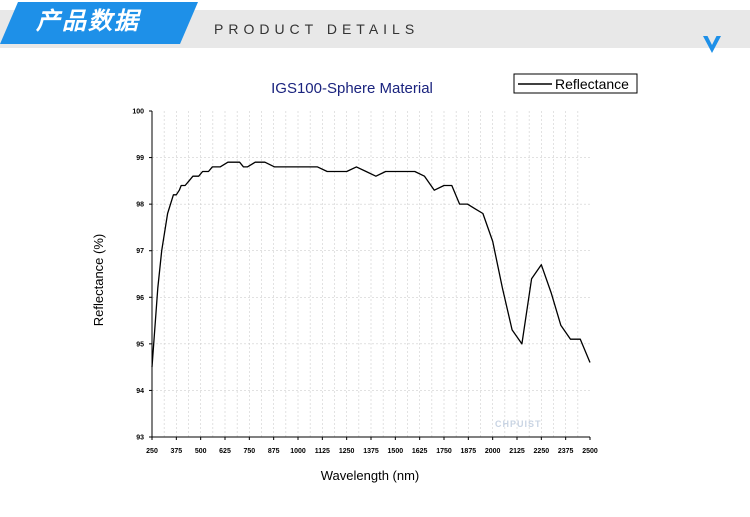 The image size is (750, 517). I want to click on header-tab, so click(99, 23).